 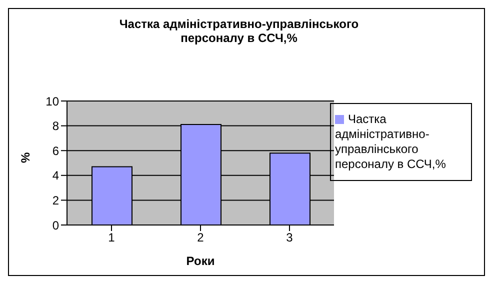 What do you see at coordinates (56, 151) in the screenshot?
I see `y-tick-label: 6` at bounding box center [56, 151].